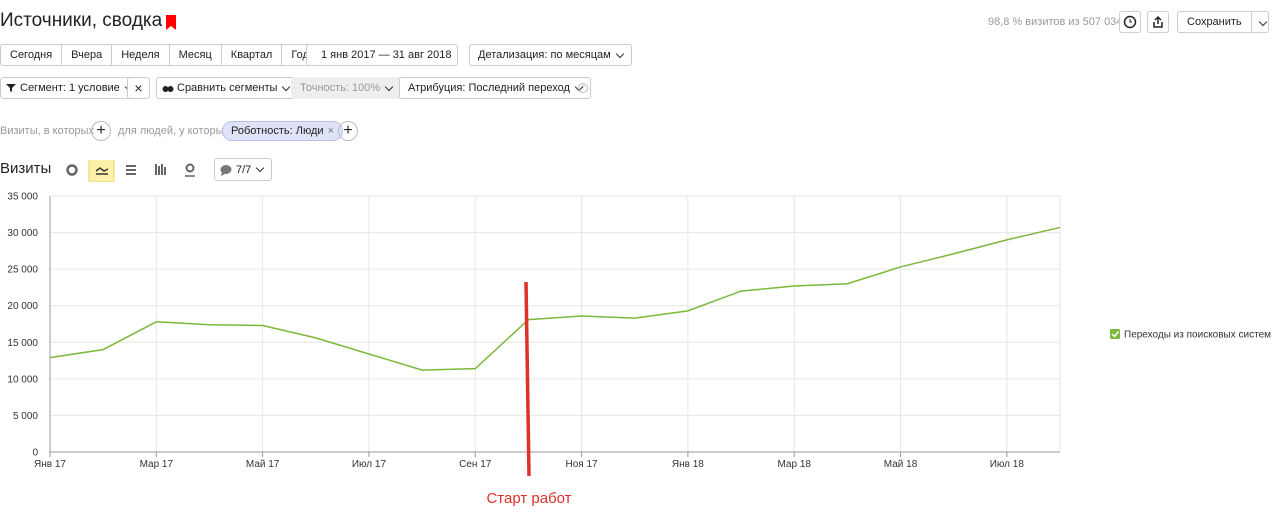 The image size is (1280, 512). What do you see at coordinates (583, 88) in the screenshot?
I see `help-icon: ?` at bounding box center [583, 88].